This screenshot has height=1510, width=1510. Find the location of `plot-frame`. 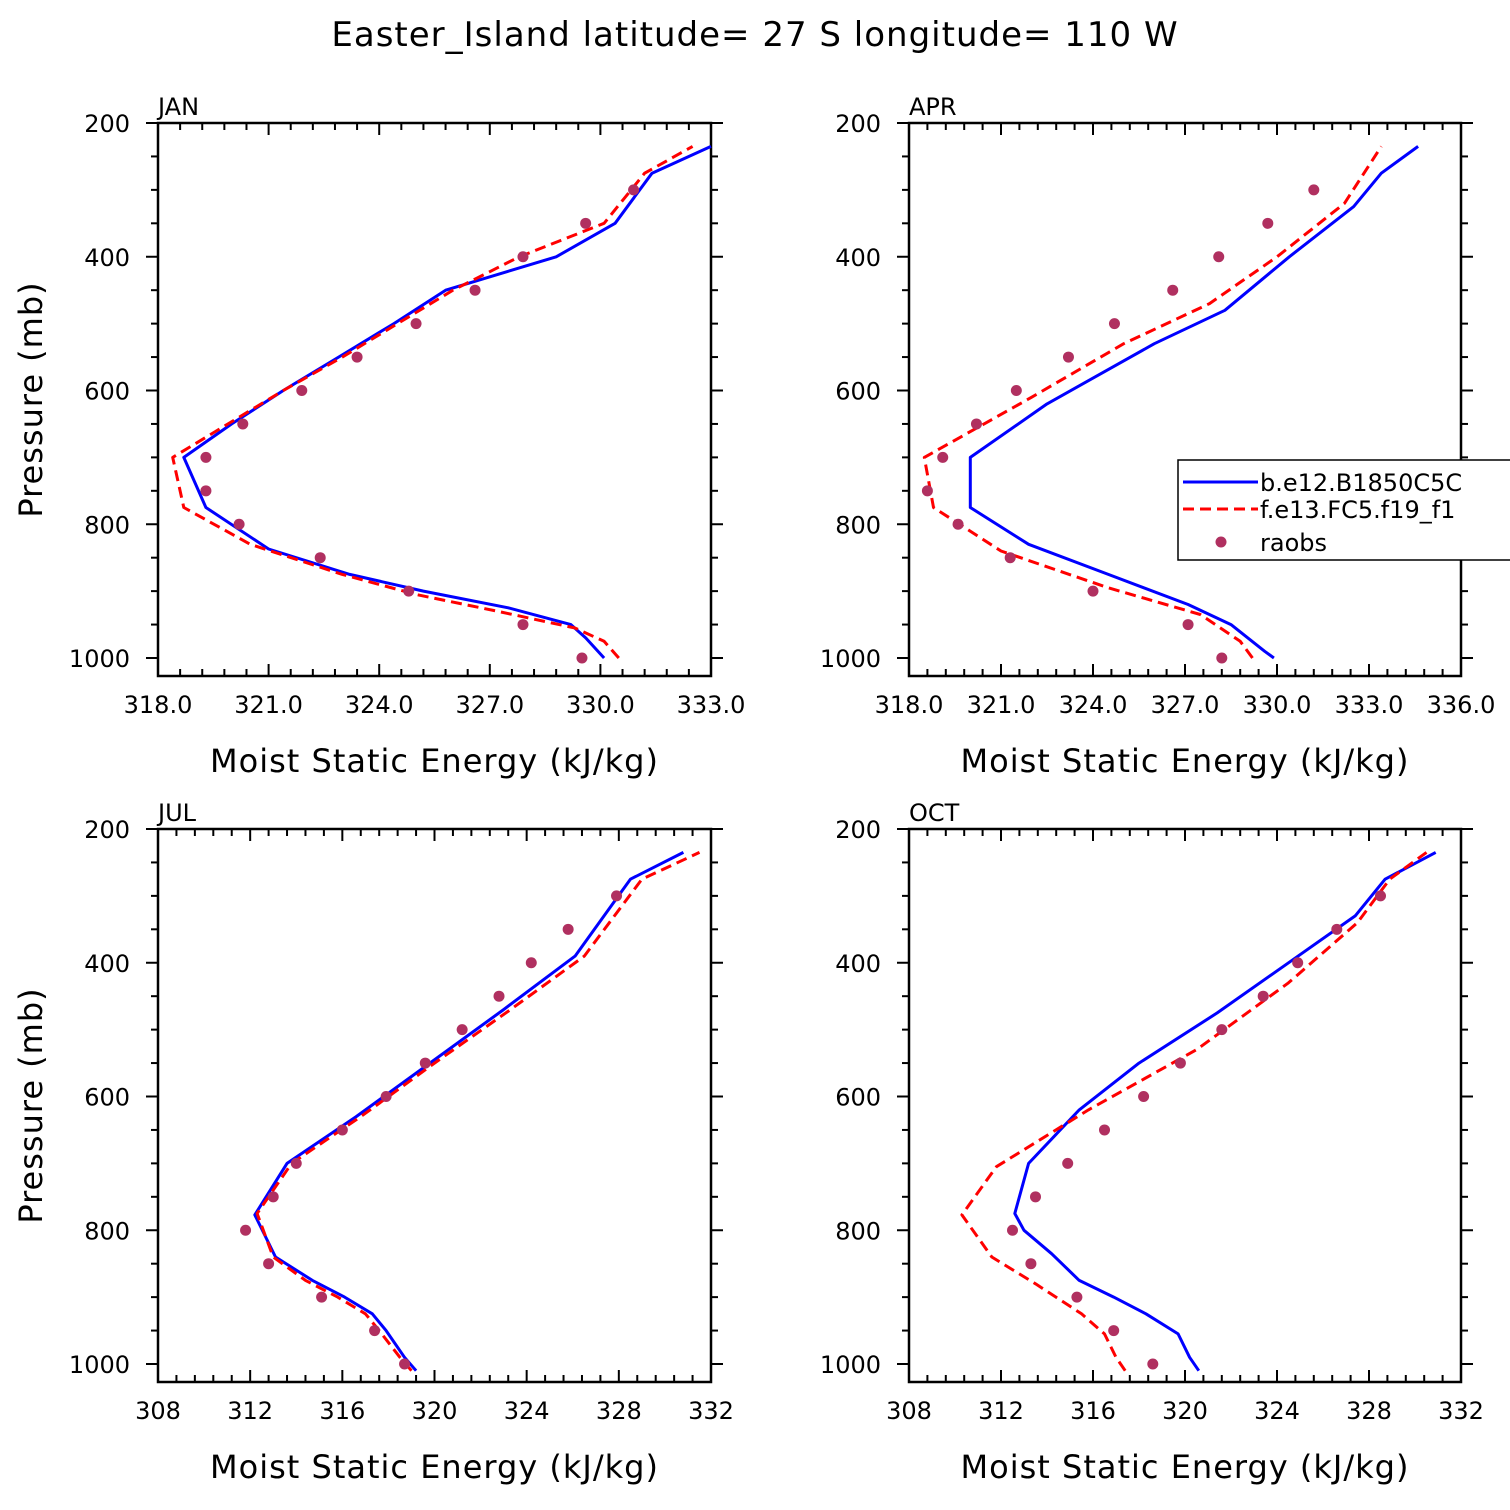

plot-frame is located at coordinates (1185, 399).